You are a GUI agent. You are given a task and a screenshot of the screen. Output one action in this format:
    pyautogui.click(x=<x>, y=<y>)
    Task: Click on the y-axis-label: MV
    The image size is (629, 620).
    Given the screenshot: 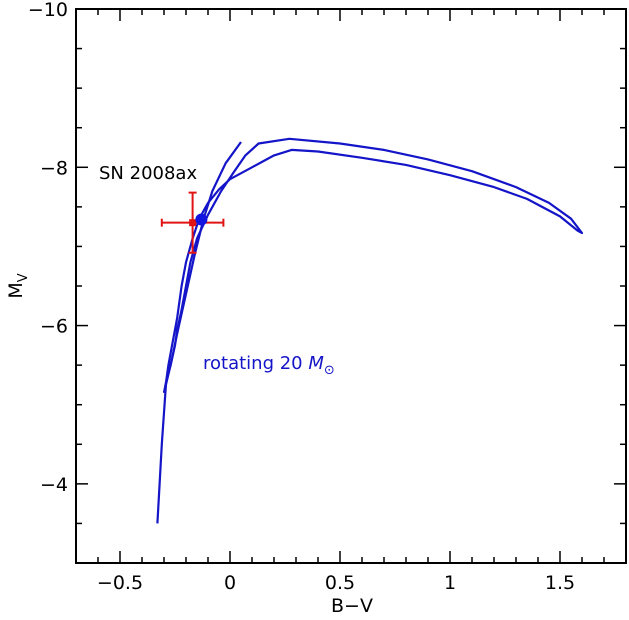 What is the action you would take?
    pyautogui.click(x=18, y=285)
    